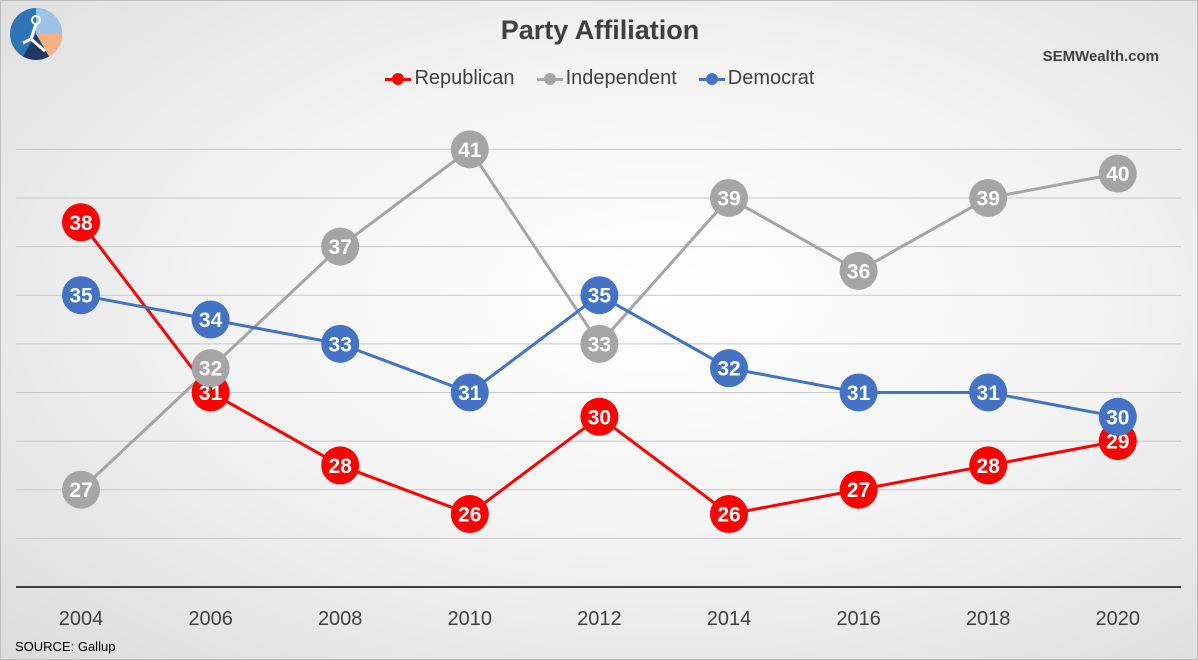 Image resolution: width=1198 pixels, height=660 pixels. Describe the element at coordinates (771, 78) in the screenshot. I see `legend-label-democrat: Democrat` at that location.